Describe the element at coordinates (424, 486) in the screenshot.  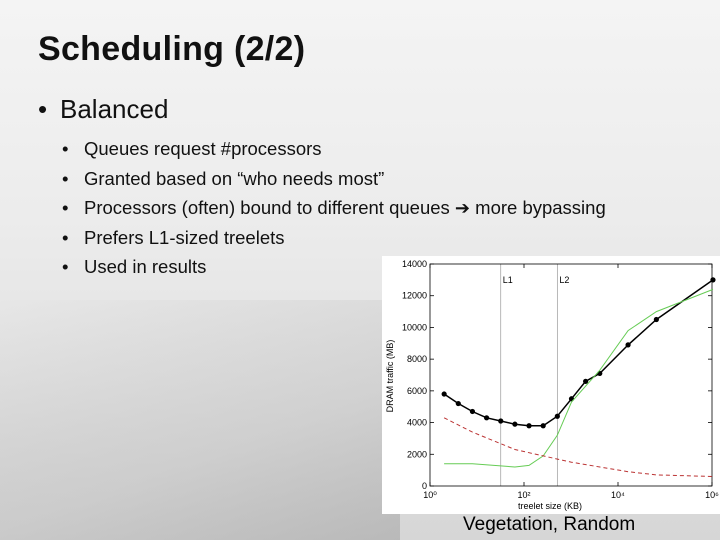
I see `y-tick-label: 0` at that location.